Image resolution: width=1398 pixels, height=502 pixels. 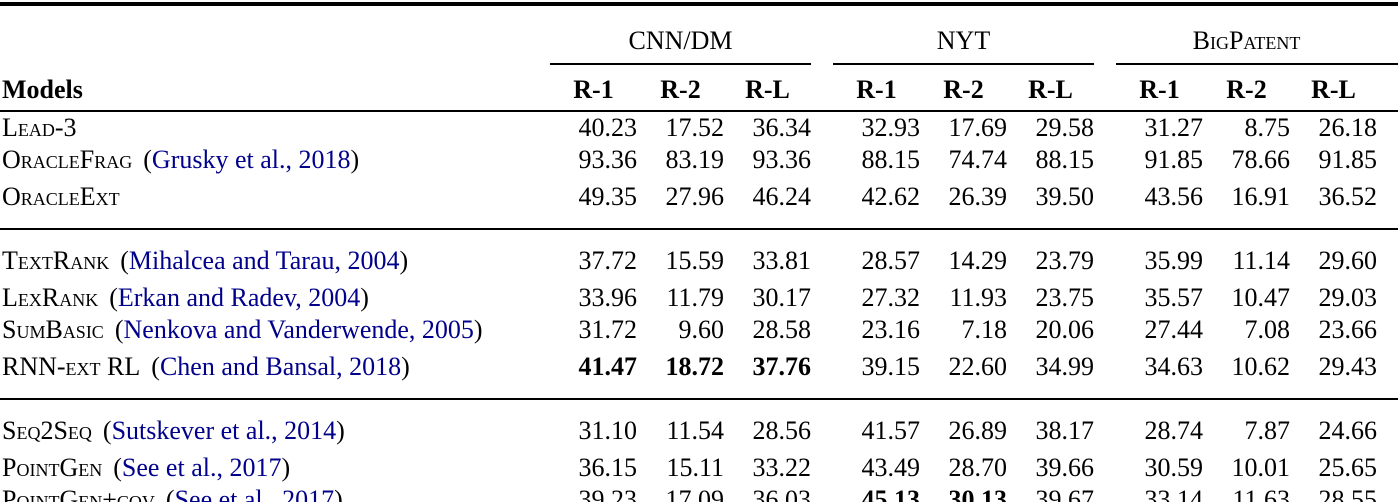 What do you see at coordinates (1257, 34) in the screenshot?
I see `group-header-bigpatent: BigPatent` at bounding box center [1257, 34].